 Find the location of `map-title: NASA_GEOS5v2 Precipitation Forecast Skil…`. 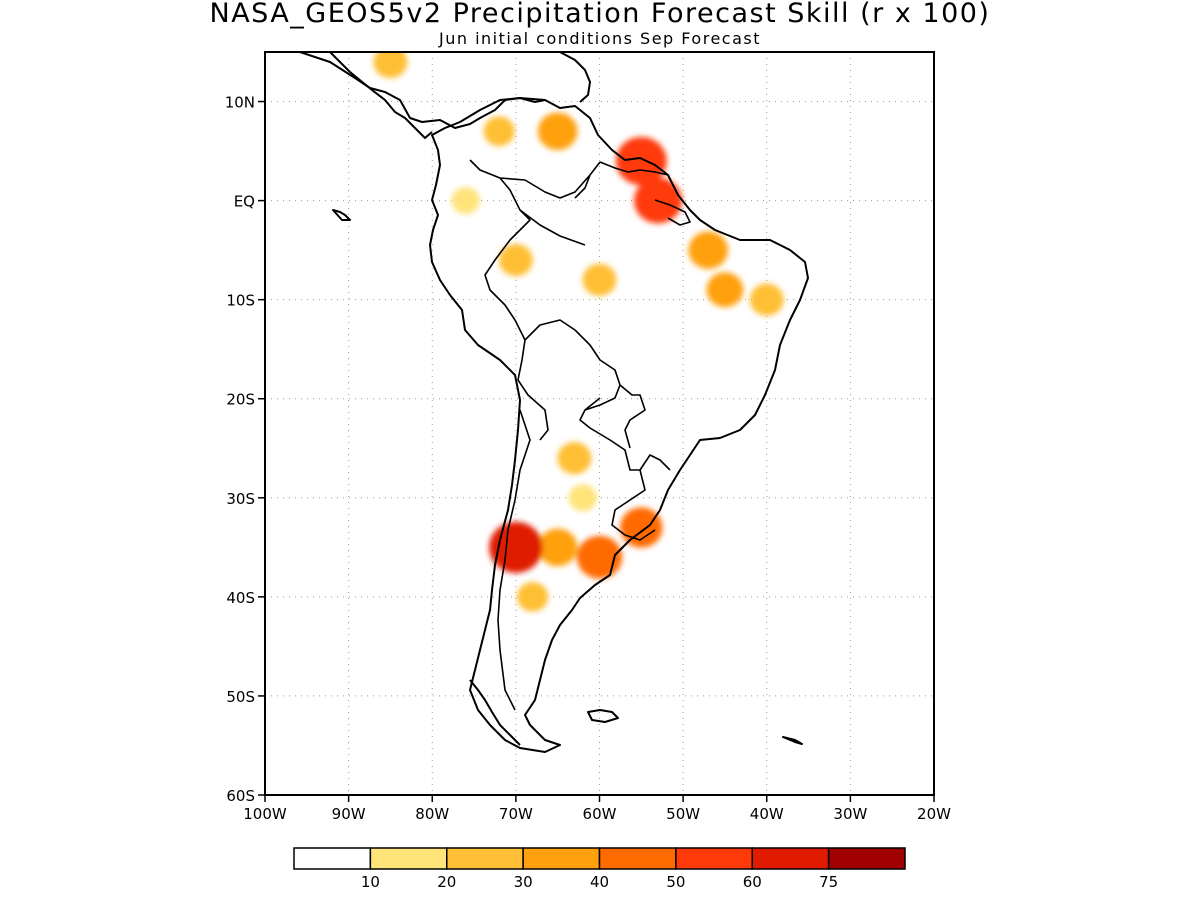

map-title: NASA_GEOS5v2 Precipitation Forecast Skil… is located at coordinates (600, 14).